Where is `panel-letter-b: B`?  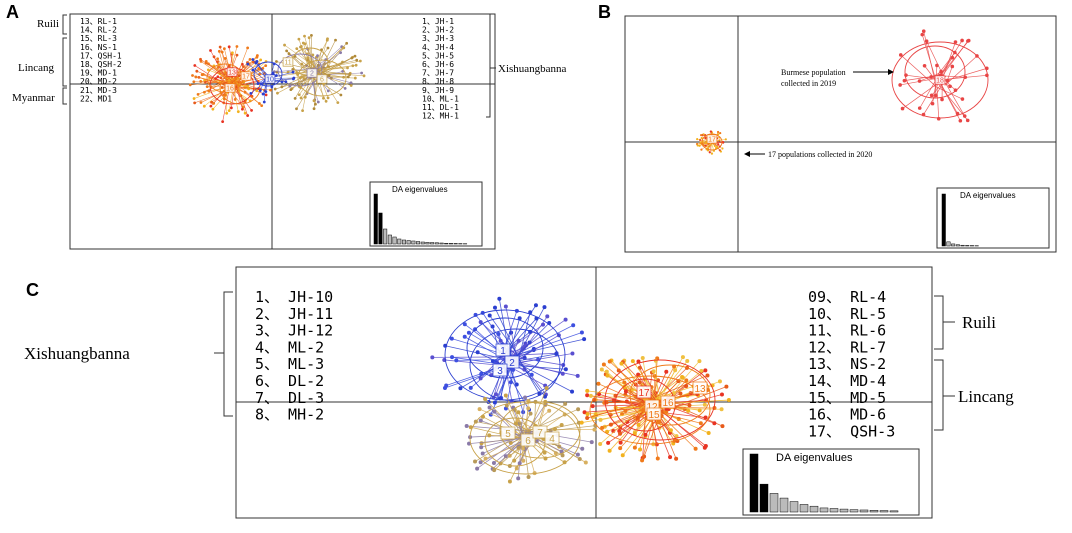 panel-letter-b: B is located at coordinates (604, 12).